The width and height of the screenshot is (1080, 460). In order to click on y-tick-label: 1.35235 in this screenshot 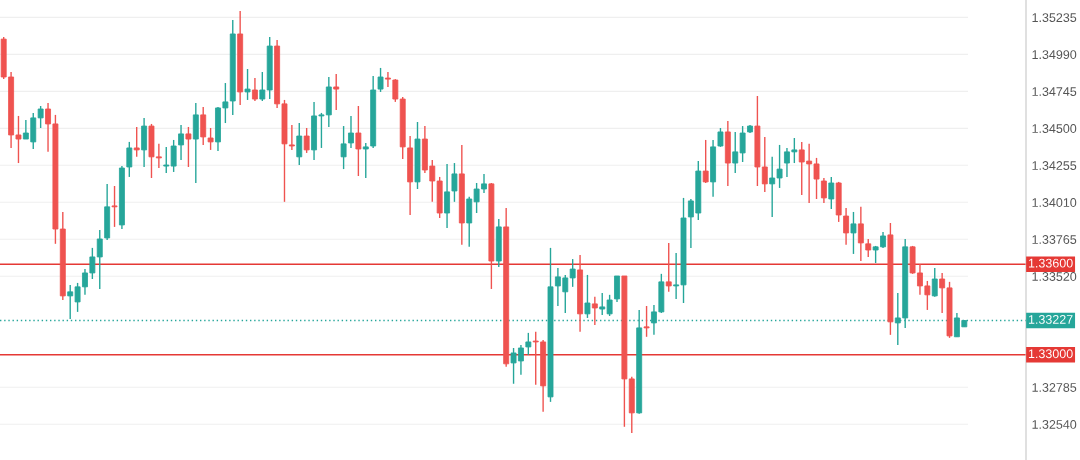, I will do `click(1054, 18)`.